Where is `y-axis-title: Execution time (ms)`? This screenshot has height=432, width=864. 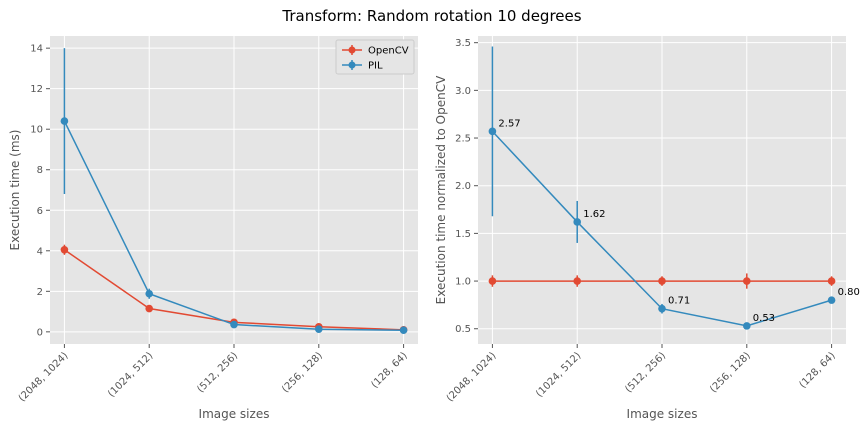 y-axis-title: Execution time (ms) is located at coordinates (15, 190).